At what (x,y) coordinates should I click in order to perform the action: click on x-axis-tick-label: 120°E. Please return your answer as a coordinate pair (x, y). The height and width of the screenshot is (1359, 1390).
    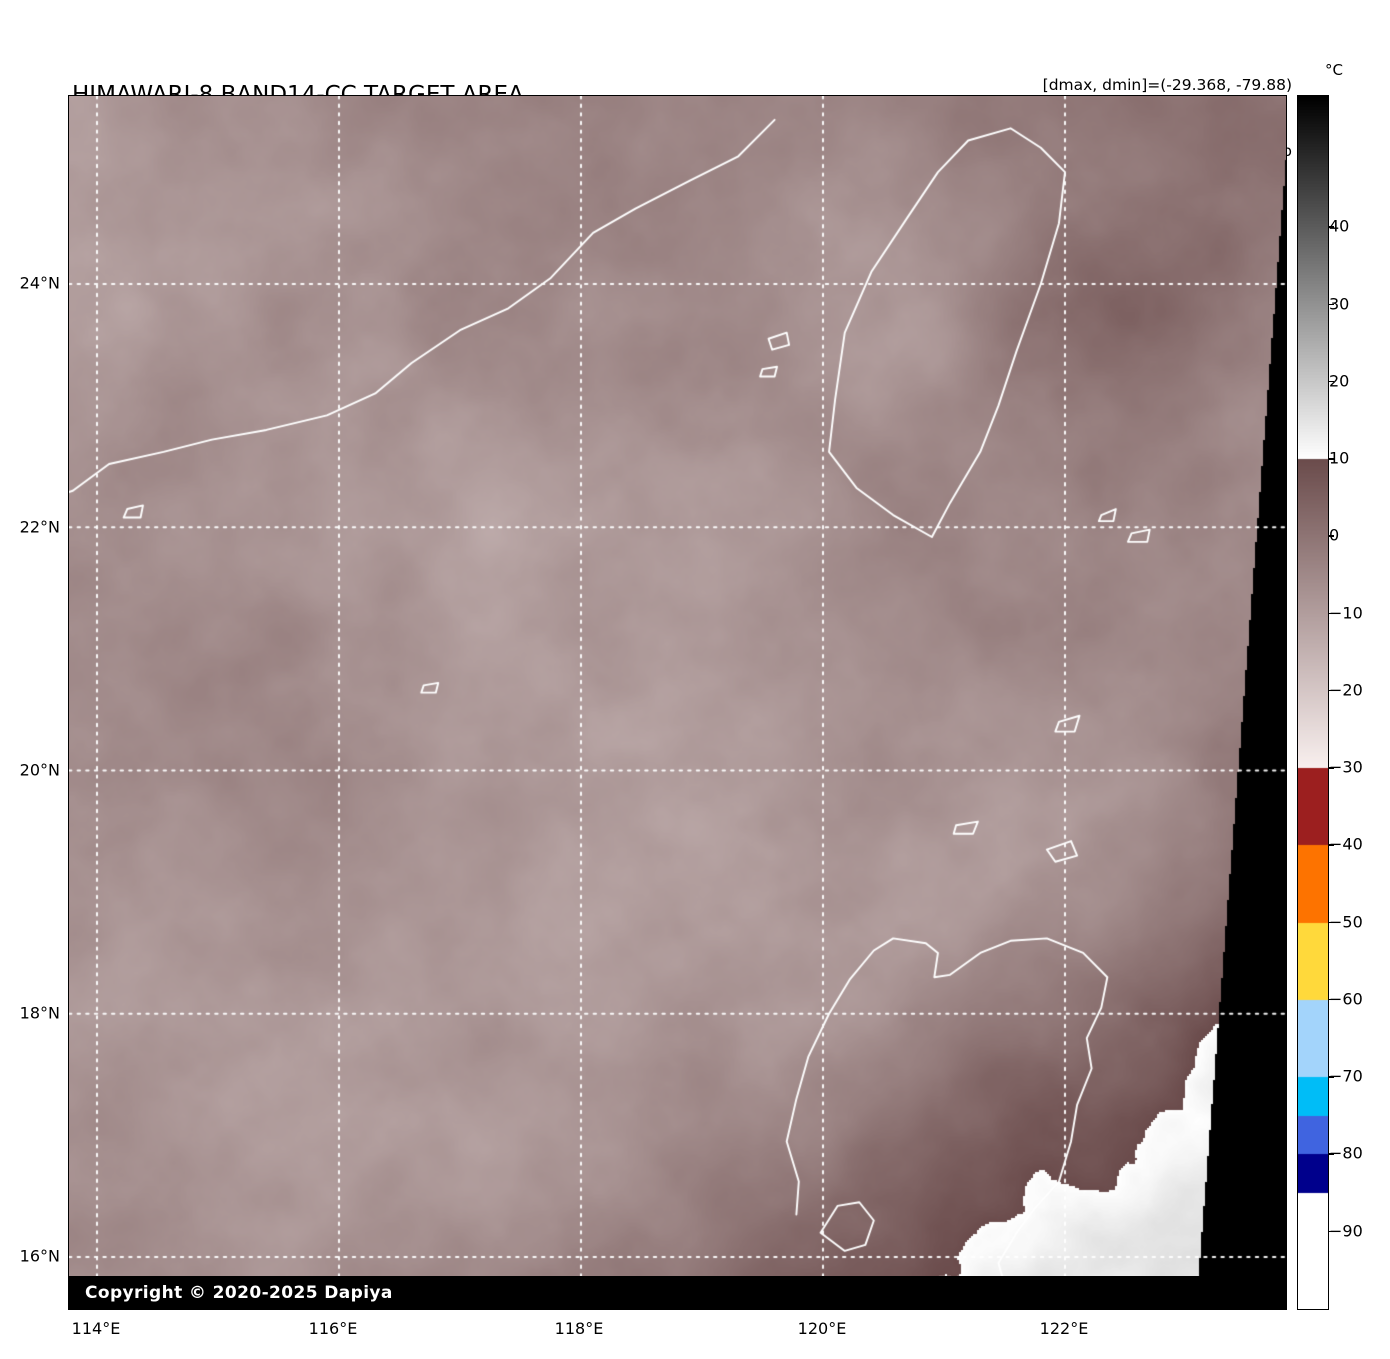
    Looking at the image, I should click on (822, 1328).